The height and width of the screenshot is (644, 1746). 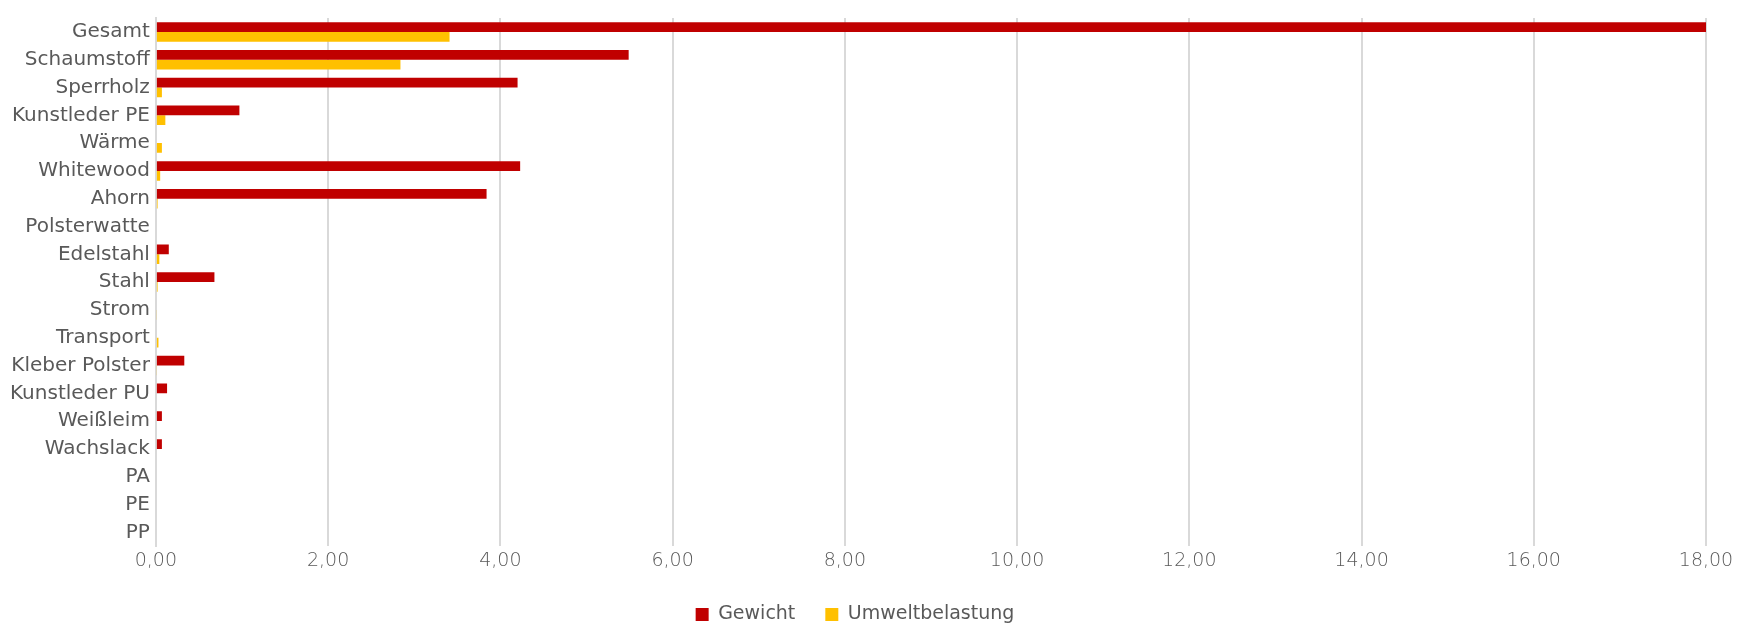 I want to click on y-tick-label: PP, so click(x=137, y=530).